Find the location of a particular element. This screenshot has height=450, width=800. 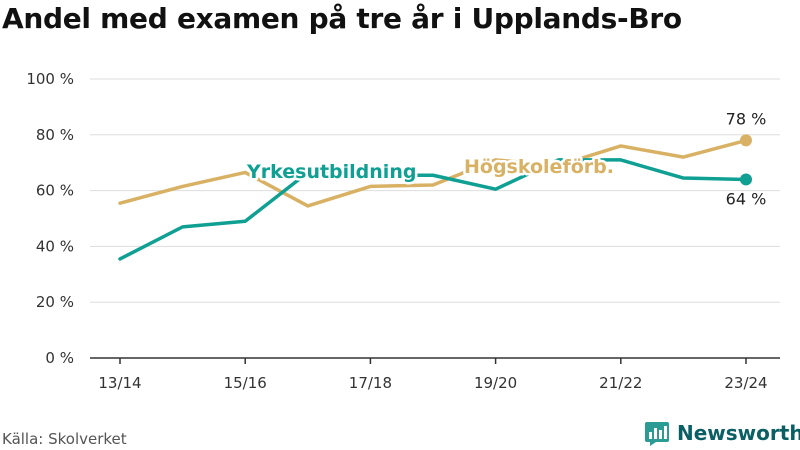

y-tick-label: 60 % is located at coordinates (55, 191).